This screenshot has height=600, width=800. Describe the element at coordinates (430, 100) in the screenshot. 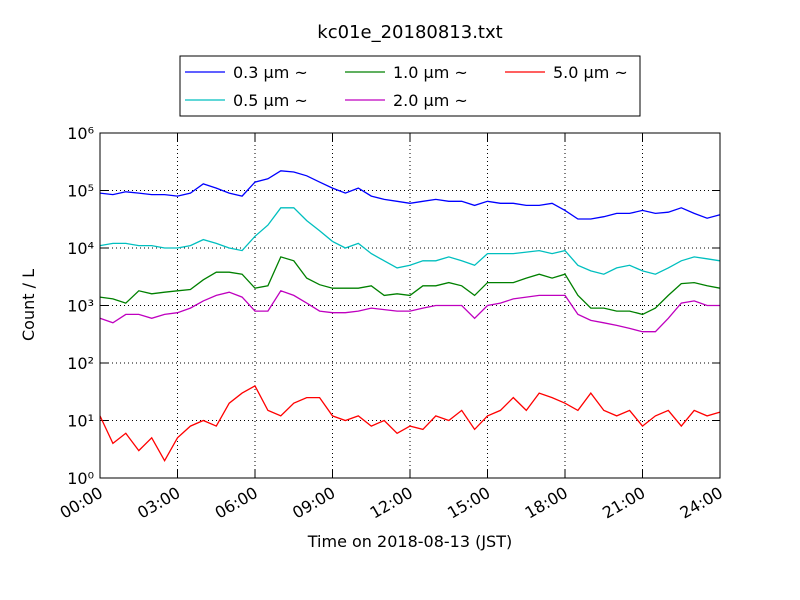

I see `legend-label: 2.0 μm ~` at that location.